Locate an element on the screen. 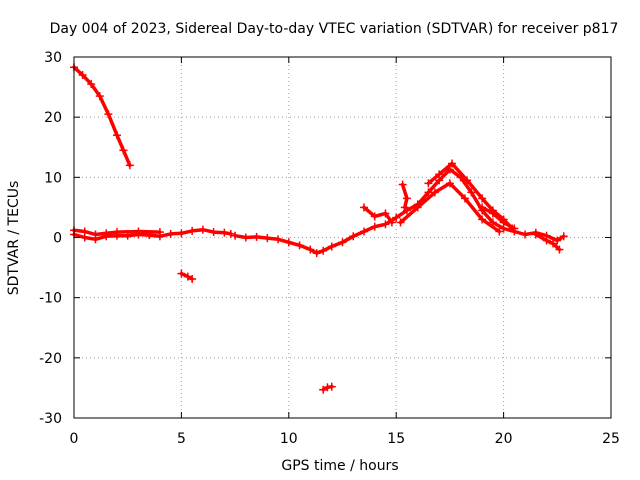 The height and width of the screenshot is (480, 640). y-tick-label: -30 is located at coordinates (50, 419).